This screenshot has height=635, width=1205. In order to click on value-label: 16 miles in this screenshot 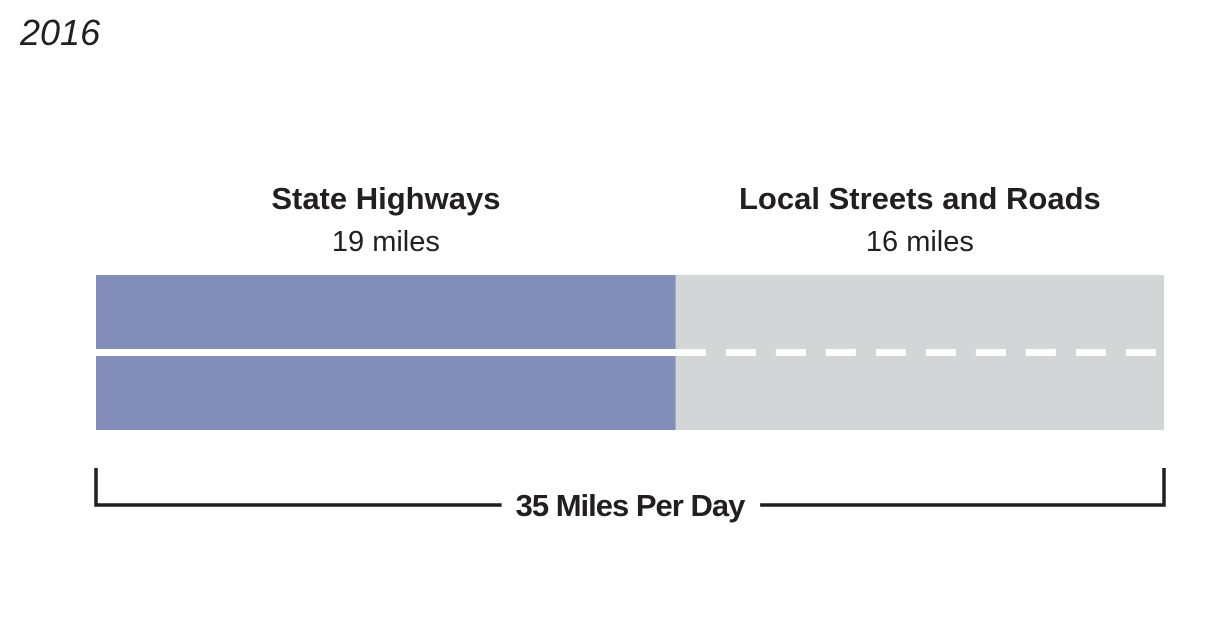, I will do `click(920, 242)`.